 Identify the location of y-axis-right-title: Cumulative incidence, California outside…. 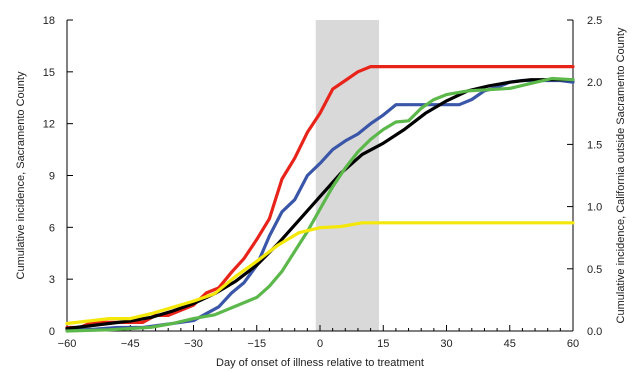
(621, 175).